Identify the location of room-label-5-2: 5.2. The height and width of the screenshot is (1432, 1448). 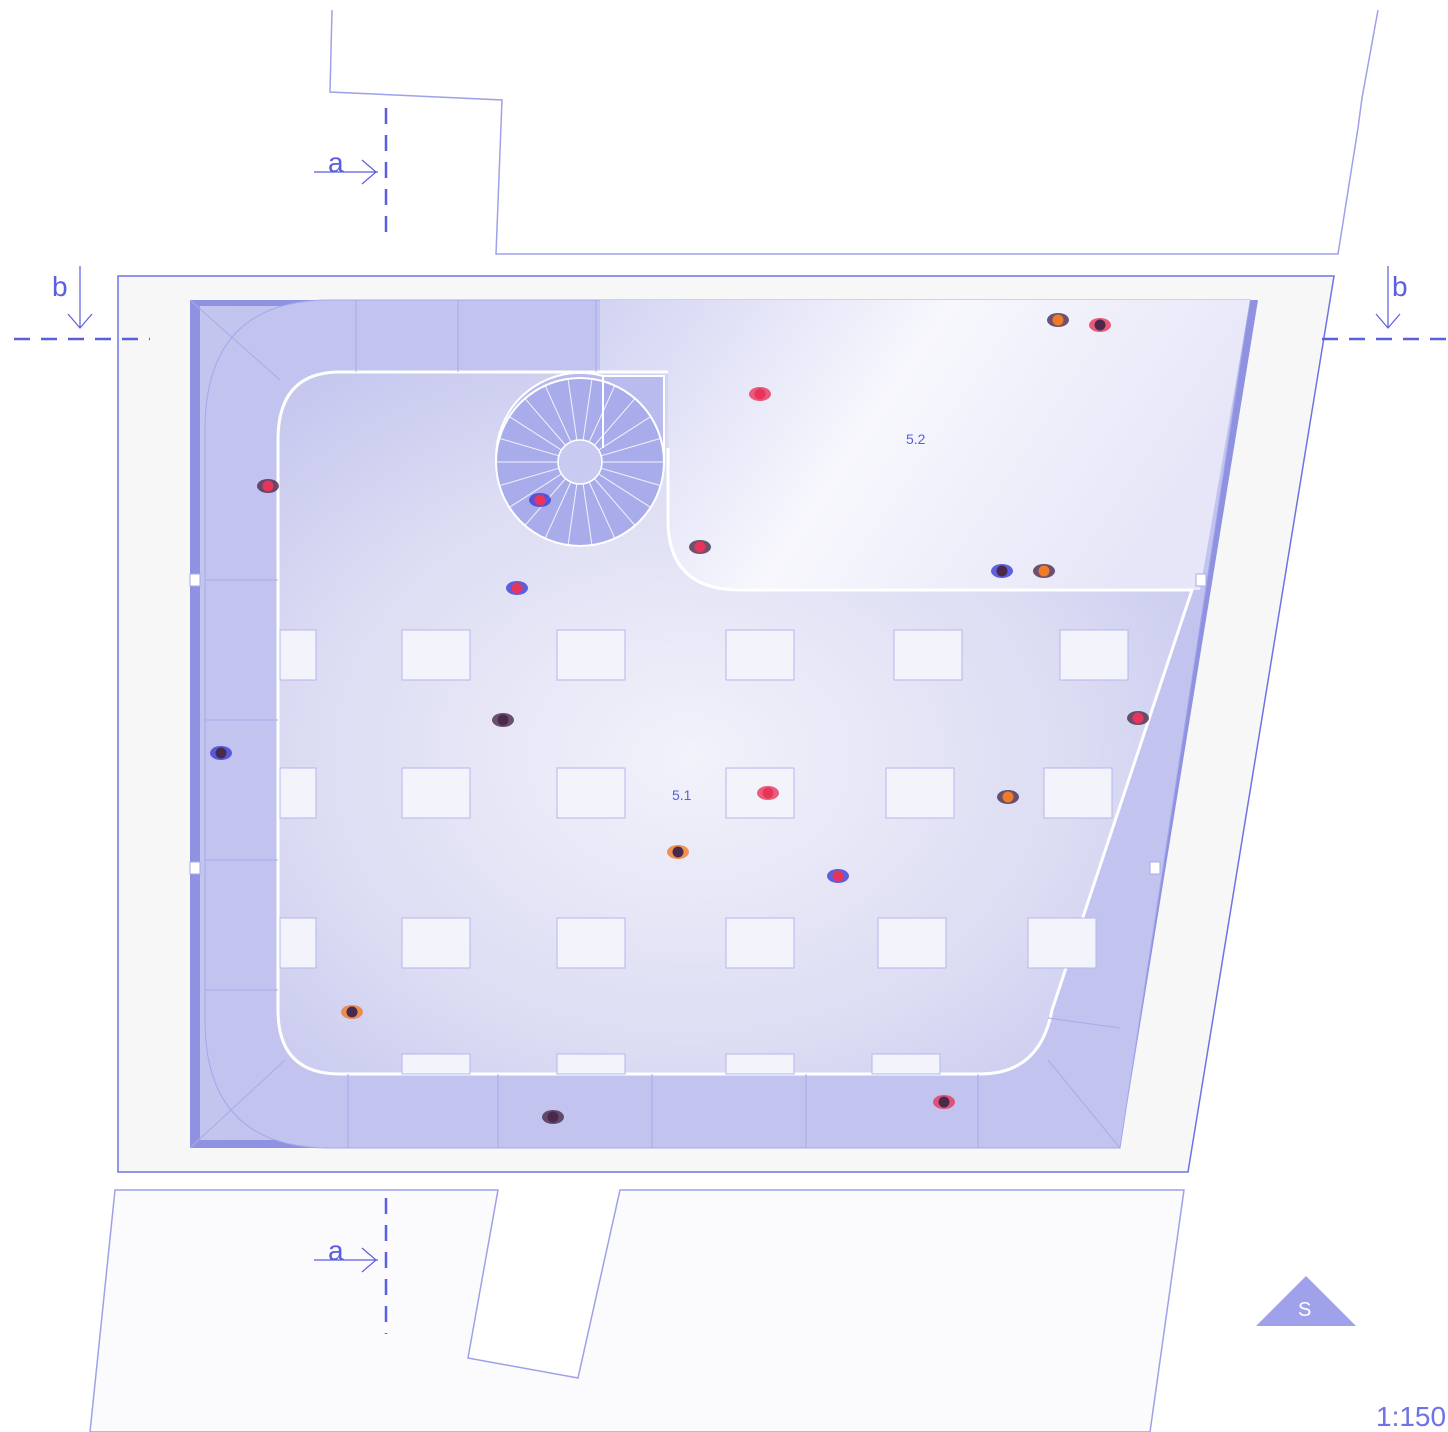
(916, 439).